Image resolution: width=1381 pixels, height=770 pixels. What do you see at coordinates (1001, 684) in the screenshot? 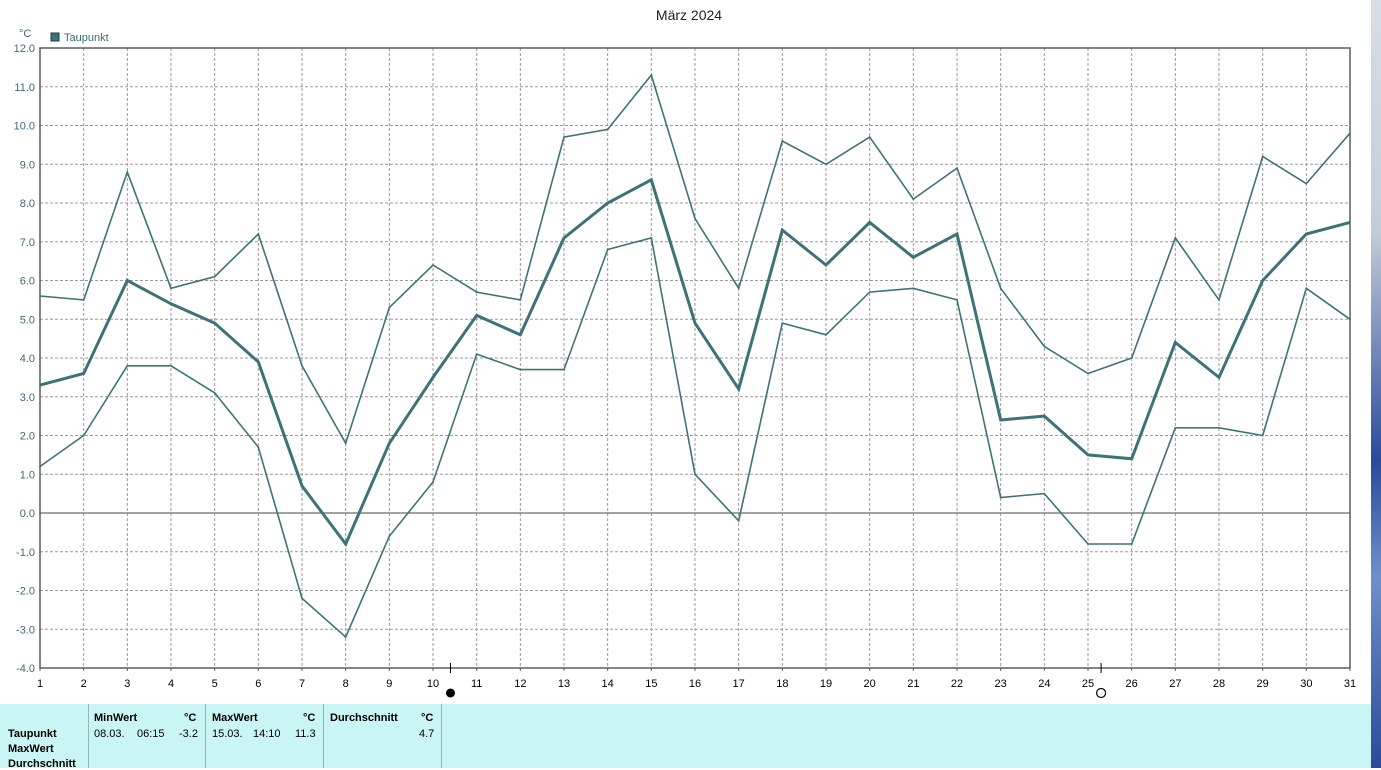
I see `x-tick-label: 23` at bounding box center [1001, 684].